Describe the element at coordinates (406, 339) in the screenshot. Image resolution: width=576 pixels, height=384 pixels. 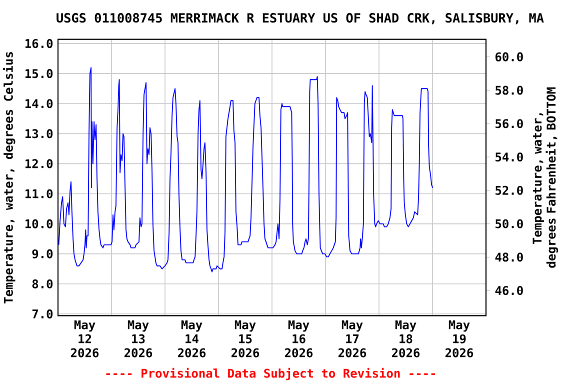
I see `x-tick-label: May 18 2026` at that location.